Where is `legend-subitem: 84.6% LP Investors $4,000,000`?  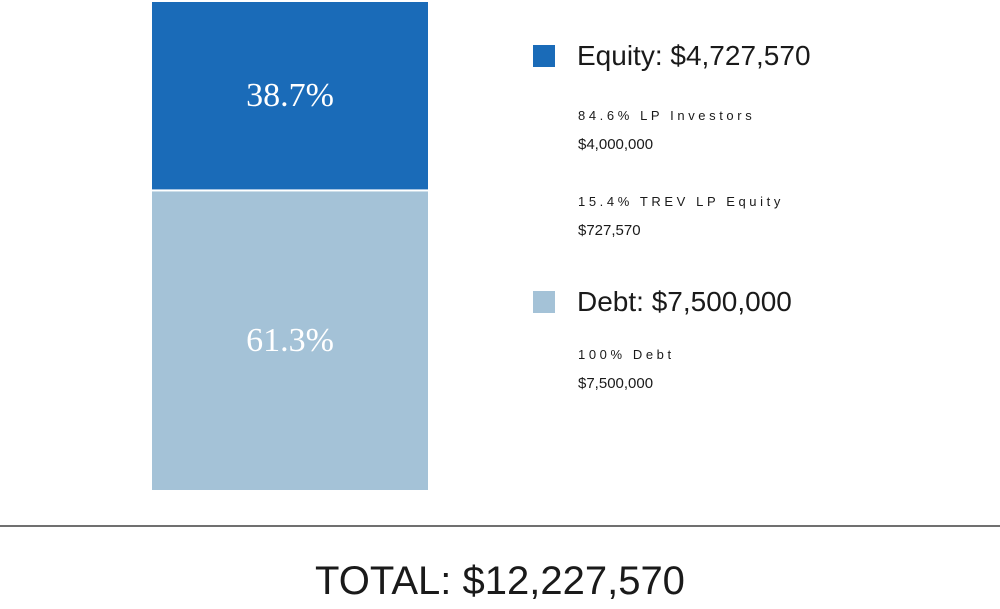 legend-subitem: 84.6% LP Investors $4,000,000 is located at coordinates (694, 131).